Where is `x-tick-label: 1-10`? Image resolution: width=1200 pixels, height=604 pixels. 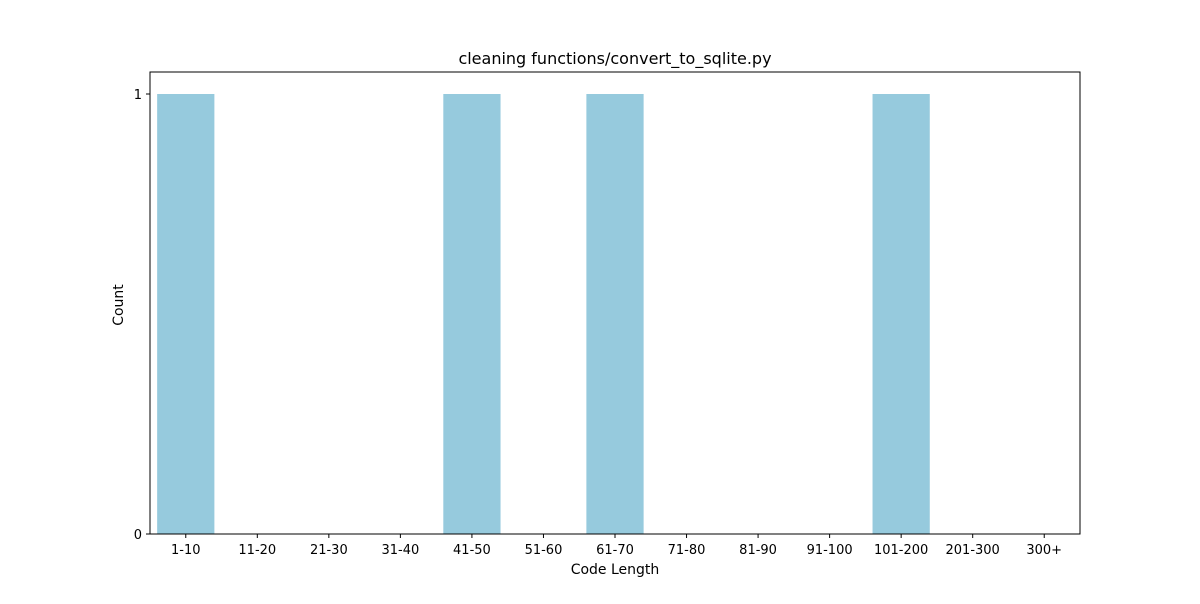 x-tick-label: 1-10 is located at coordinates (186, 550).